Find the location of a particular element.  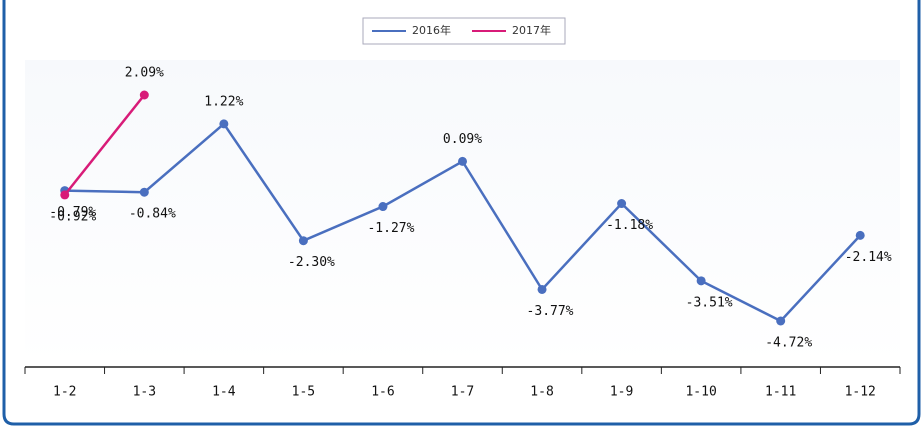

x-tick-label: 1-7 is located at coordinates (462, 392).